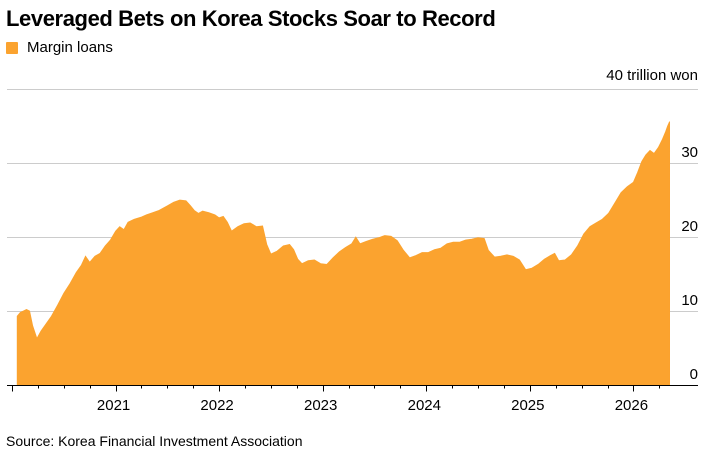 The width and height of the screenshot is (705, 462). I want to click on x-tick-label-2026: 2026, so click(631, 405).